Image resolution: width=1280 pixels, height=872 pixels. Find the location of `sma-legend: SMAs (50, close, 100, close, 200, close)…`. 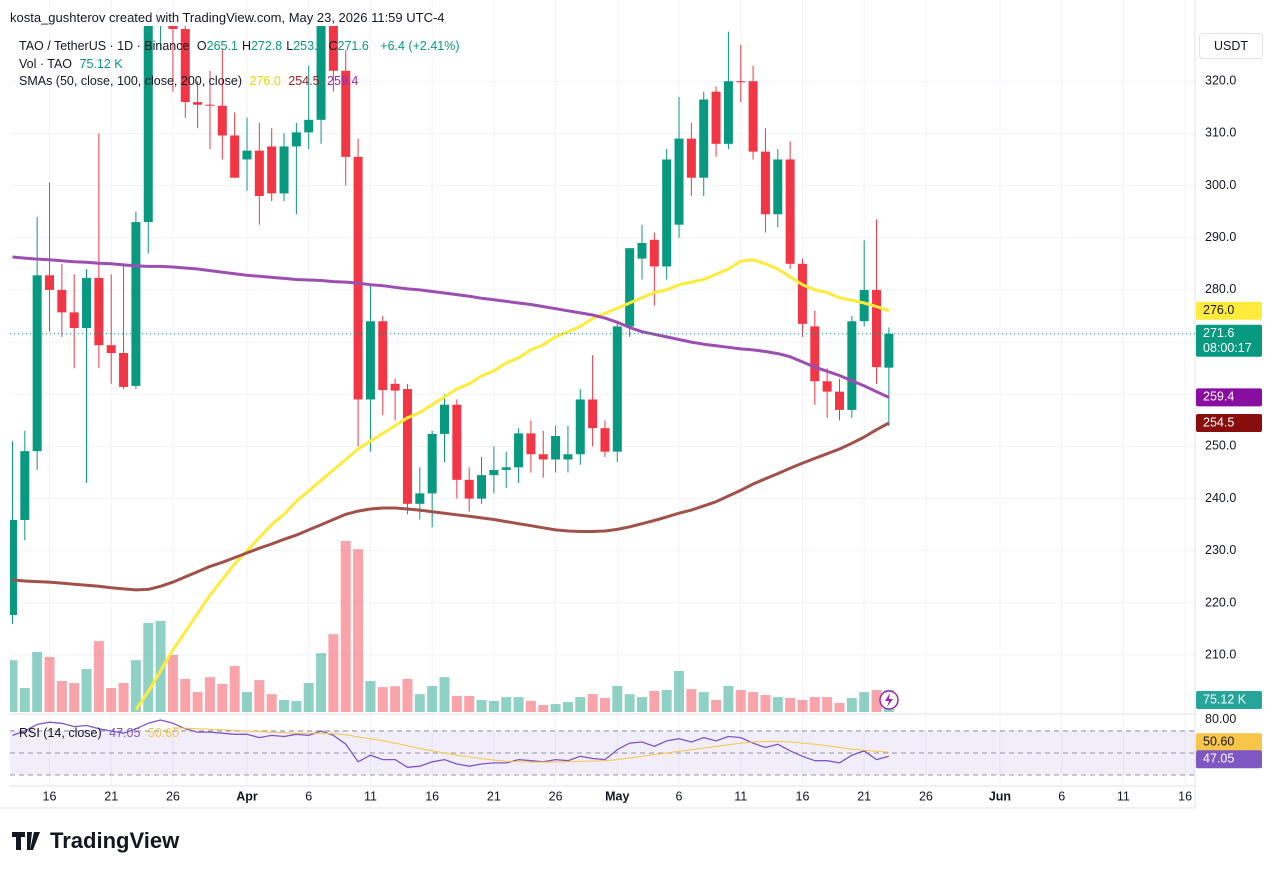

sma-legend: SMAs (50, close, 100, close, 200, close)… is located at coordinates (190, 81).